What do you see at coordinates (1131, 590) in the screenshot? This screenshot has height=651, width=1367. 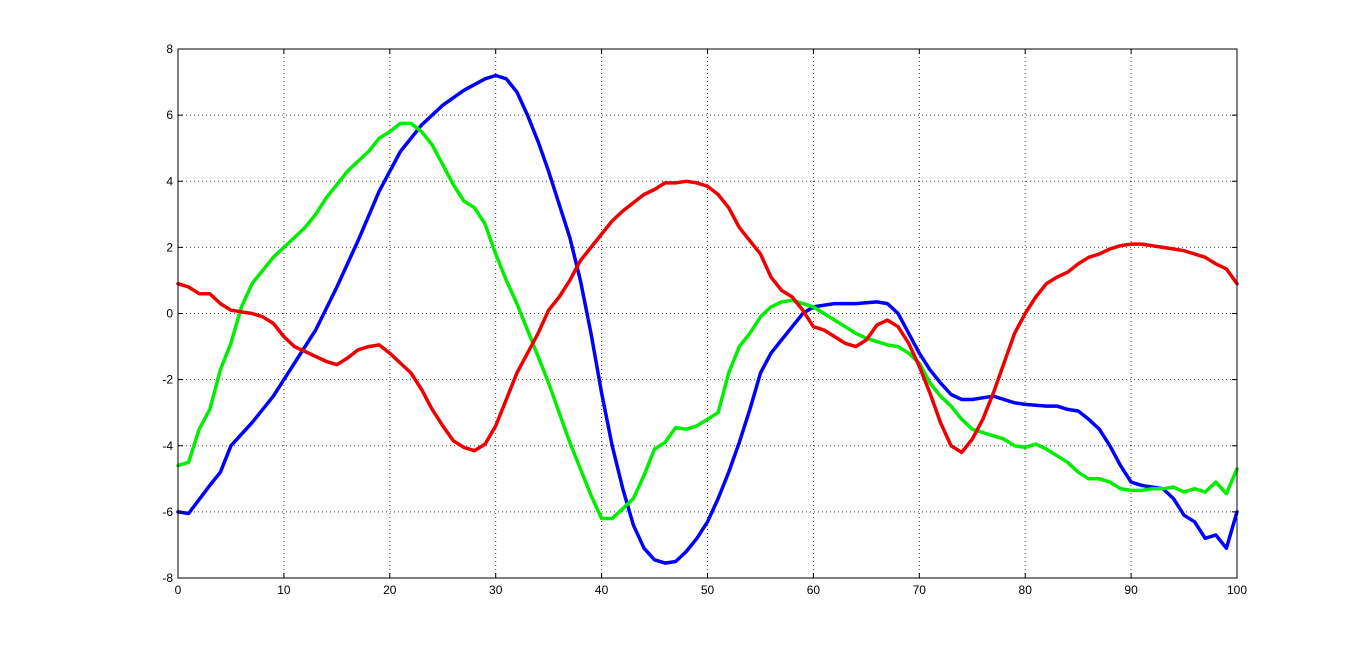 I see `x-tick-label: 90` at bounding box center [1131, 590].